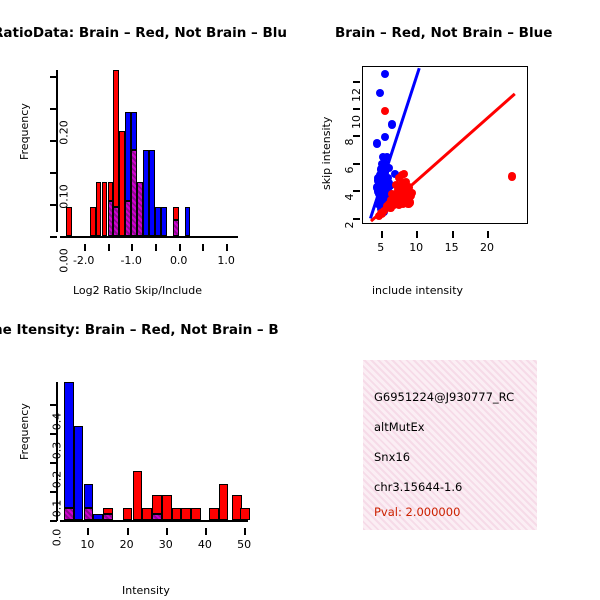  What do you see at coordinates (356, 122) in the screenshot?
I see `y-tick-label: 10` at bounding box center [356, 122].